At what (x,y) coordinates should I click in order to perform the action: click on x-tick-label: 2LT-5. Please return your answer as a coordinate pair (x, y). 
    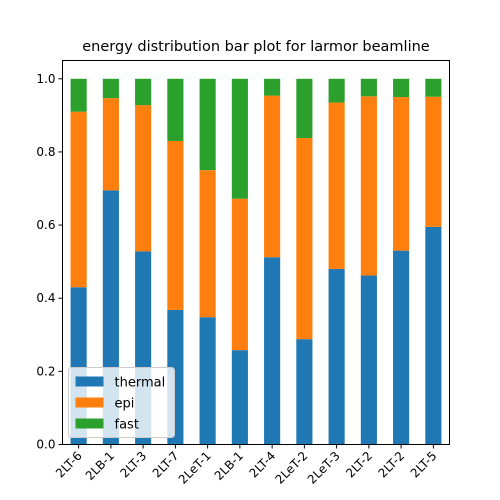
    Looking at the image, I should click on (424, 465).